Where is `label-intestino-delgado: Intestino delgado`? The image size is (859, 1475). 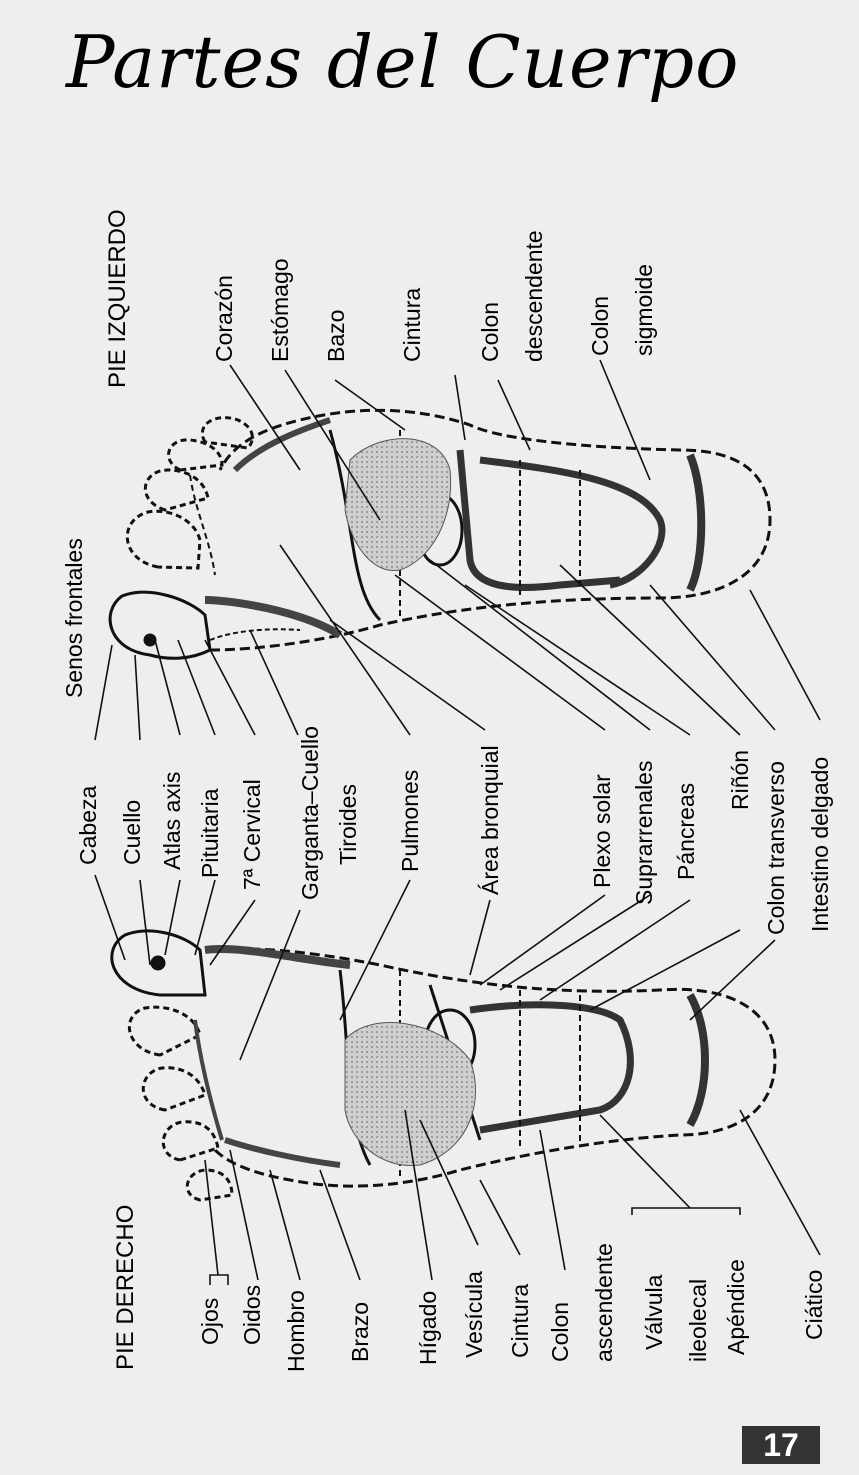 label-intestino-delgado: Intestino delgado is located at coordinates (820, 844).